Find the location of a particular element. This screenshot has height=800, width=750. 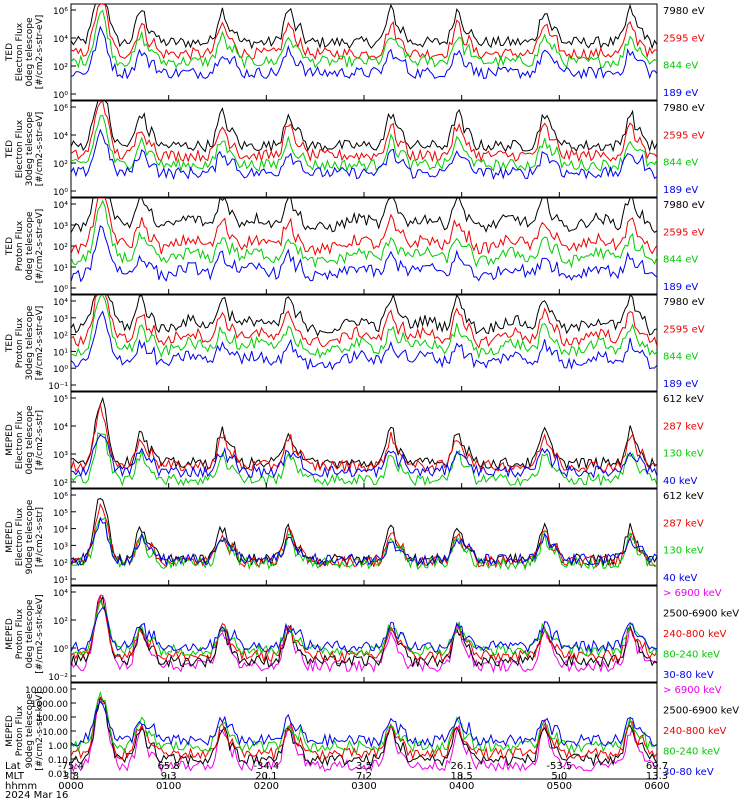

row-label-mlt: MLT is located at coordinates (15, 776).